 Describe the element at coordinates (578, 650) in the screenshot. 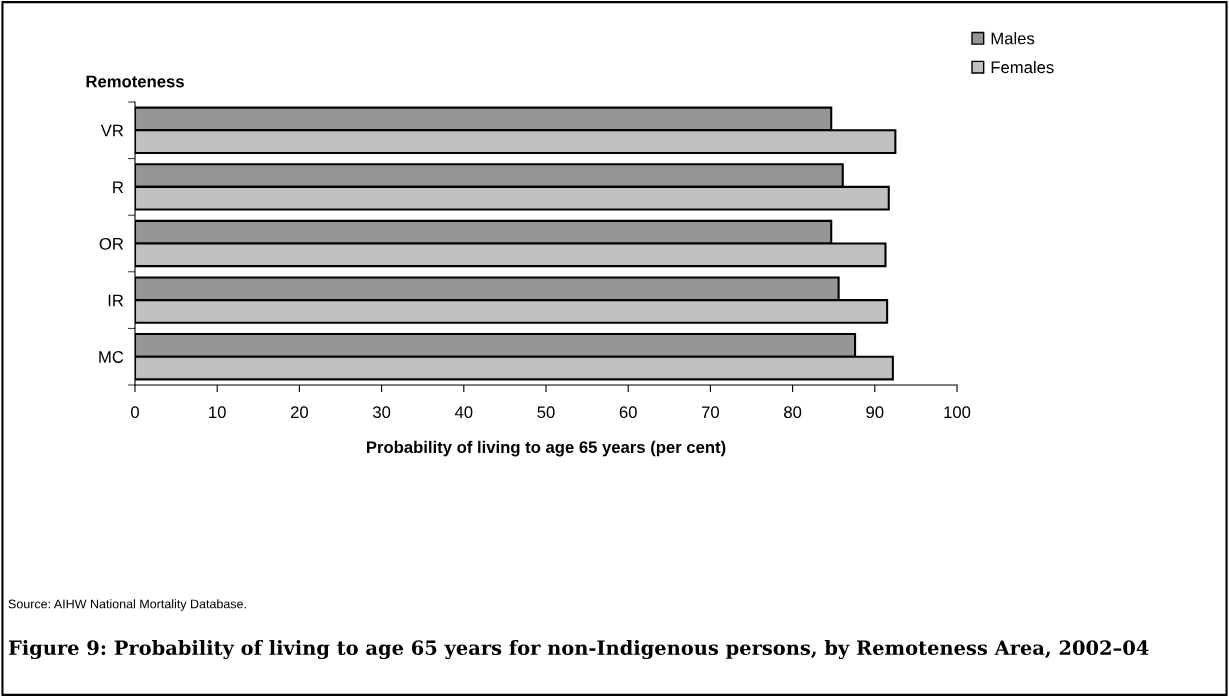

I see `text: Figure 9: Probability of living to age 65 years for non-Indigenous persons, by Remoteness Area, 2002–04` at that location.